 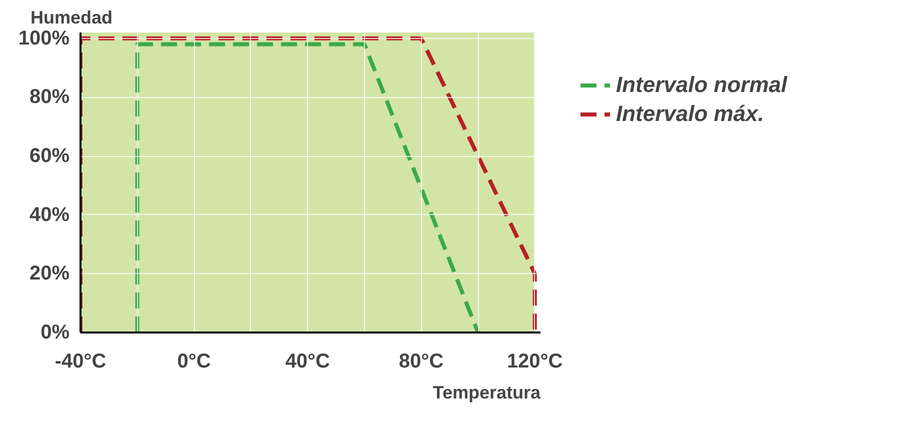 What do you see at coordinates (194, 361) in the screenshot?
I see `x-tick-label: 0°C` at bounding box center [194, 361].